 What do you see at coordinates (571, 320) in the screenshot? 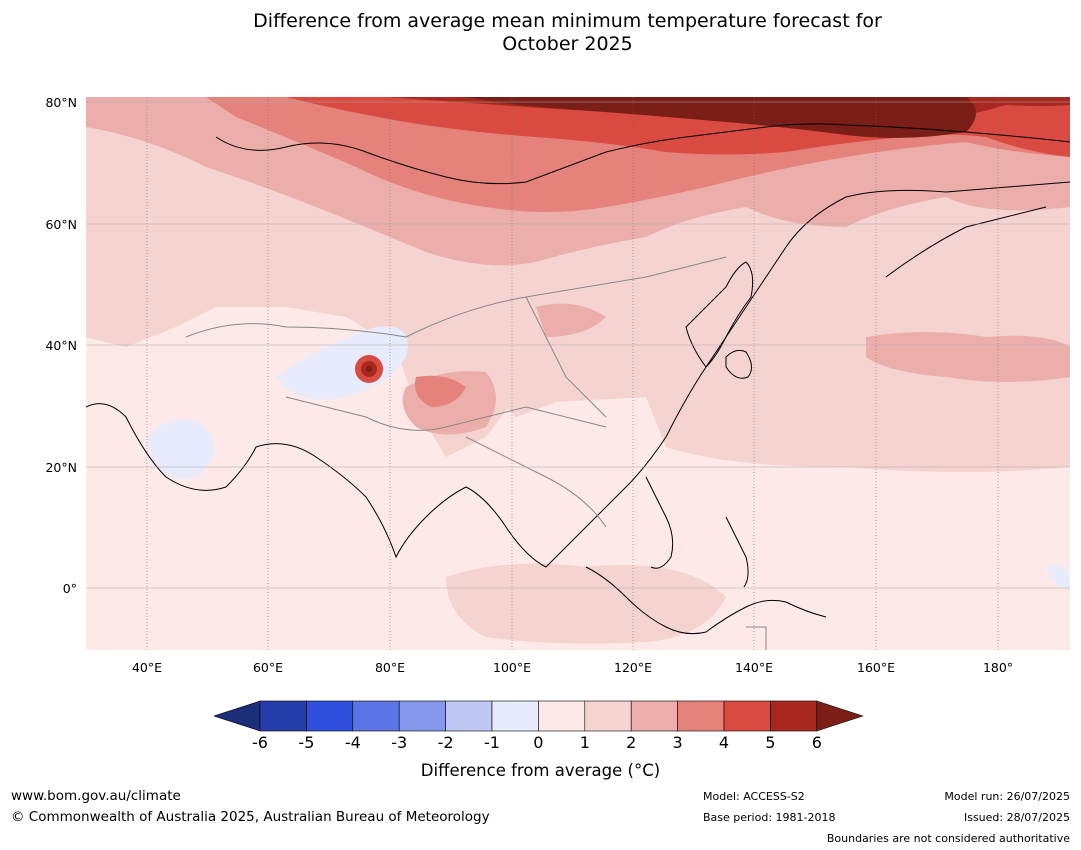
I see `anomaly-zone-2-3-mongolia` at bounding box center [571, 320].